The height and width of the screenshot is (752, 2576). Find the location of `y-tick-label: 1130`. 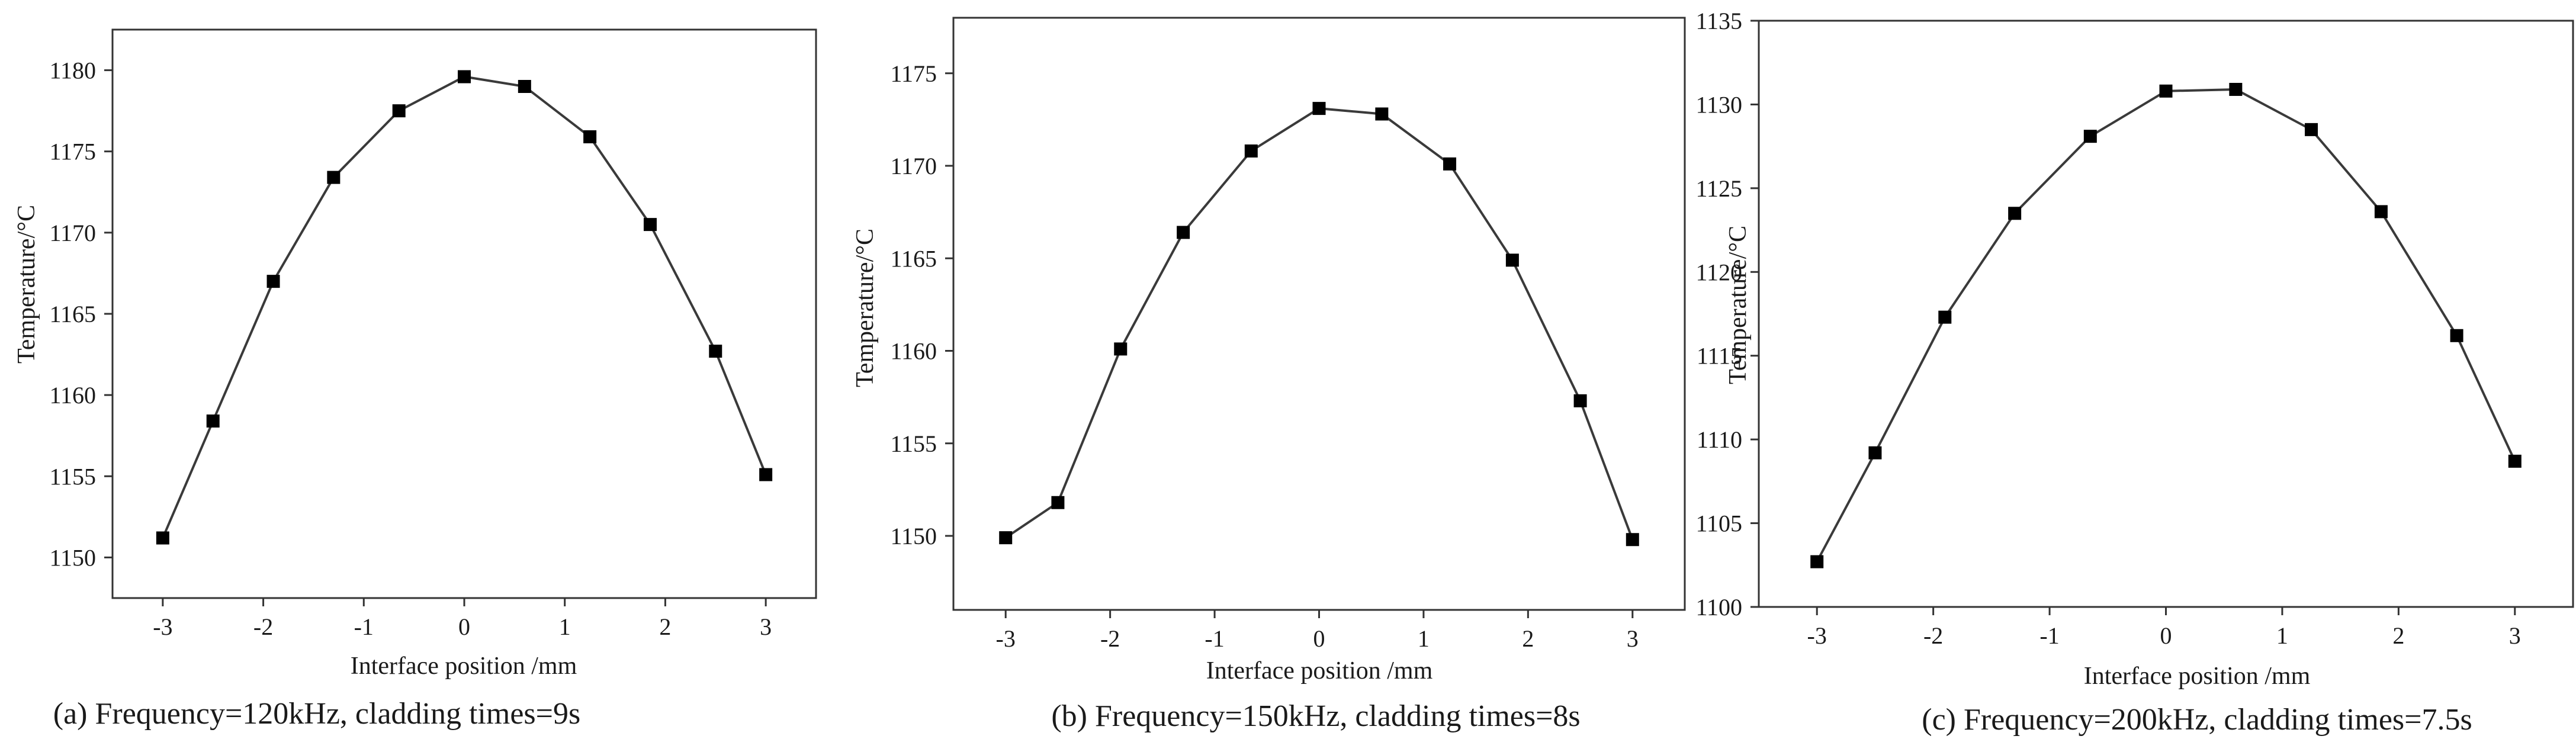

y-tick-label: 1130 is located at coordinates (1718, 104).